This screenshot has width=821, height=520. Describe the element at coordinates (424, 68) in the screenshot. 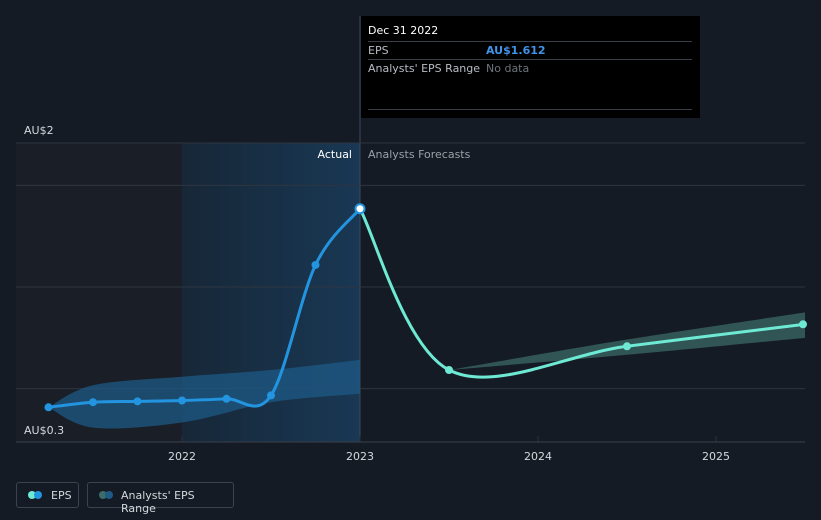

I see `tooltip-range-label: Analysts' EPS Range` at that location.